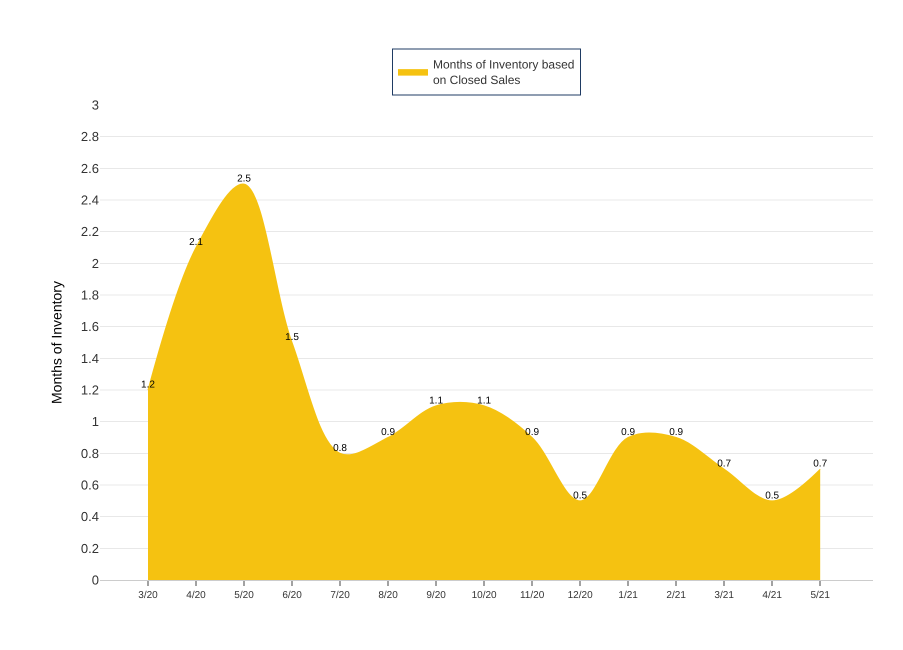 The height and width of the screenshot is (650, 903). I want to click on y-tick-label: 1.8, so click(89, 295).